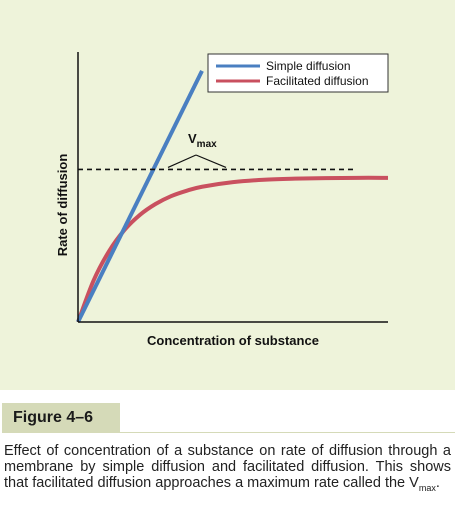  What do you see at coordinates (192, 138) in the screenshot?
I see `vmax-letter: V` at bounding box center [192, 138].